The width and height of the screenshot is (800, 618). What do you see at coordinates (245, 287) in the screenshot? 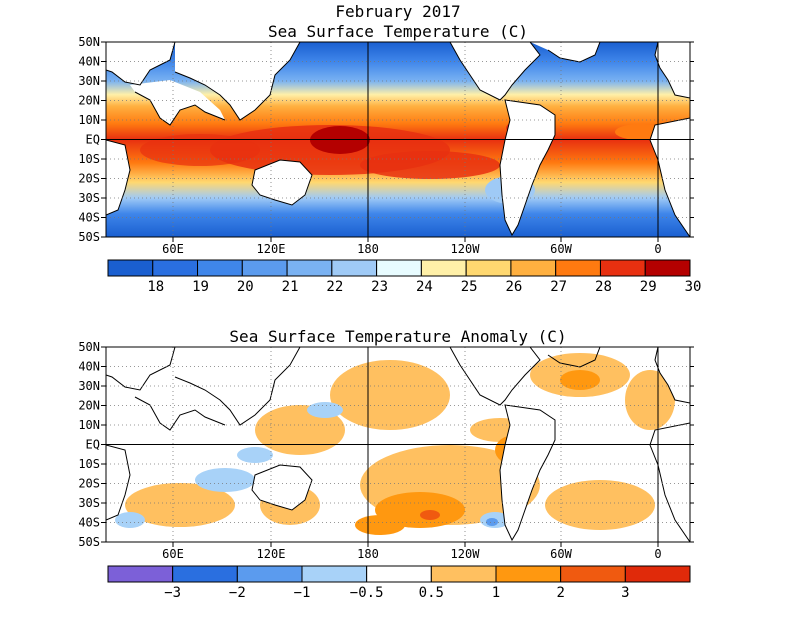
I see `colorbar-label: 20` at bounding box center [245, 287].